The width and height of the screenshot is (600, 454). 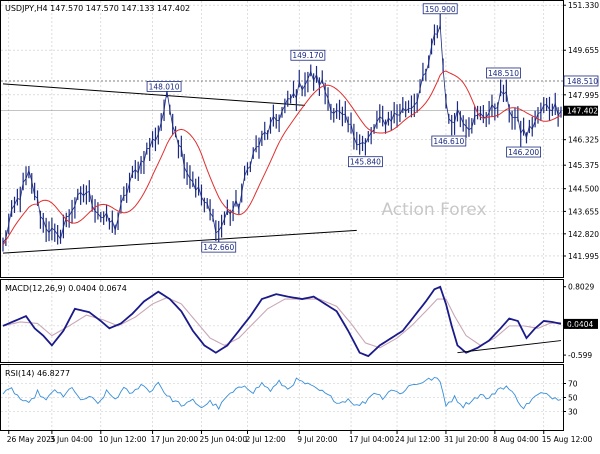 I want to click on rsi-y-tick-label: 70, so click(x=573, y=384).